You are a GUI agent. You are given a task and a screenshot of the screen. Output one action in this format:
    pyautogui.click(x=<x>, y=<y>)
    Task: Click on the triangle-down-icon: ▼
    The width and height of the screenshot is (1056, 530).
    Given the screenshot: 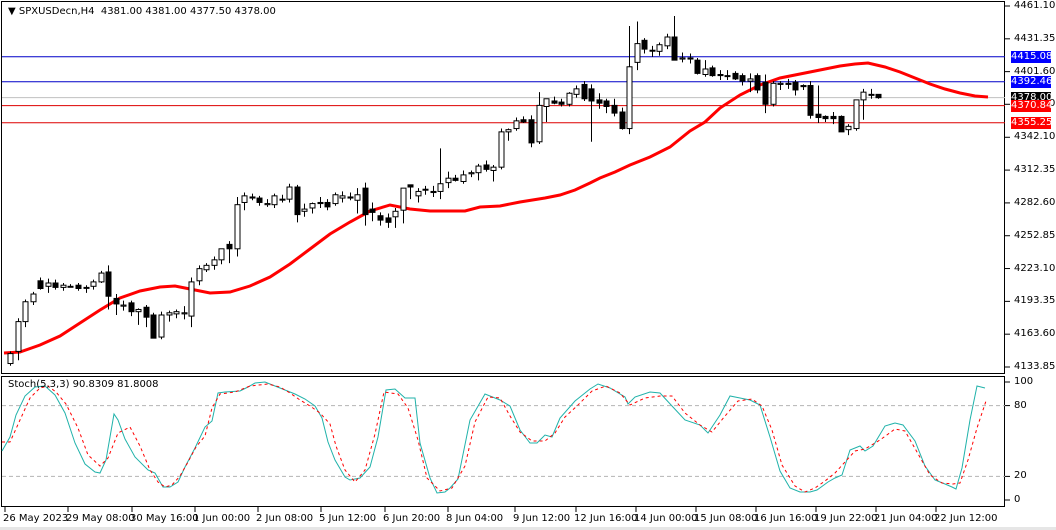 What is the action you would take?
    pyautogui.click(x=13, y=11)
    